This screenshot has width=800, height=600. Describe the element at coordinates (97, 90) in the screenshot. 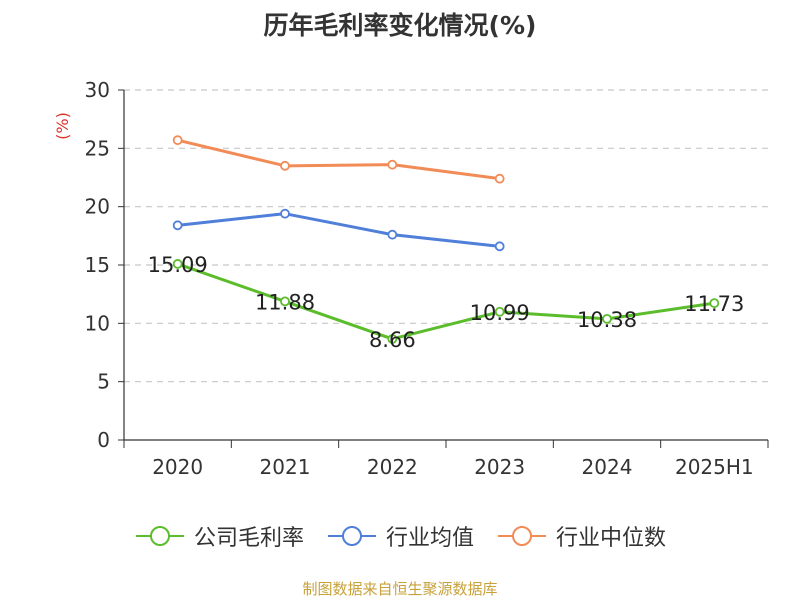

I see `y-tick-label: 30` at that location.